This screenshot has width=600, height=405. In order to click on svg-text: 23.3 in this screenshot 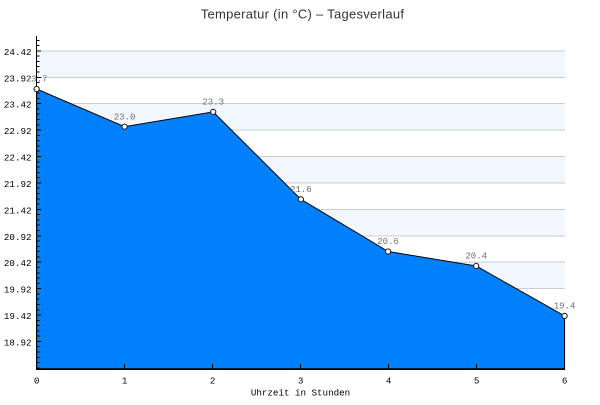, I will do `click(213, 103)`.